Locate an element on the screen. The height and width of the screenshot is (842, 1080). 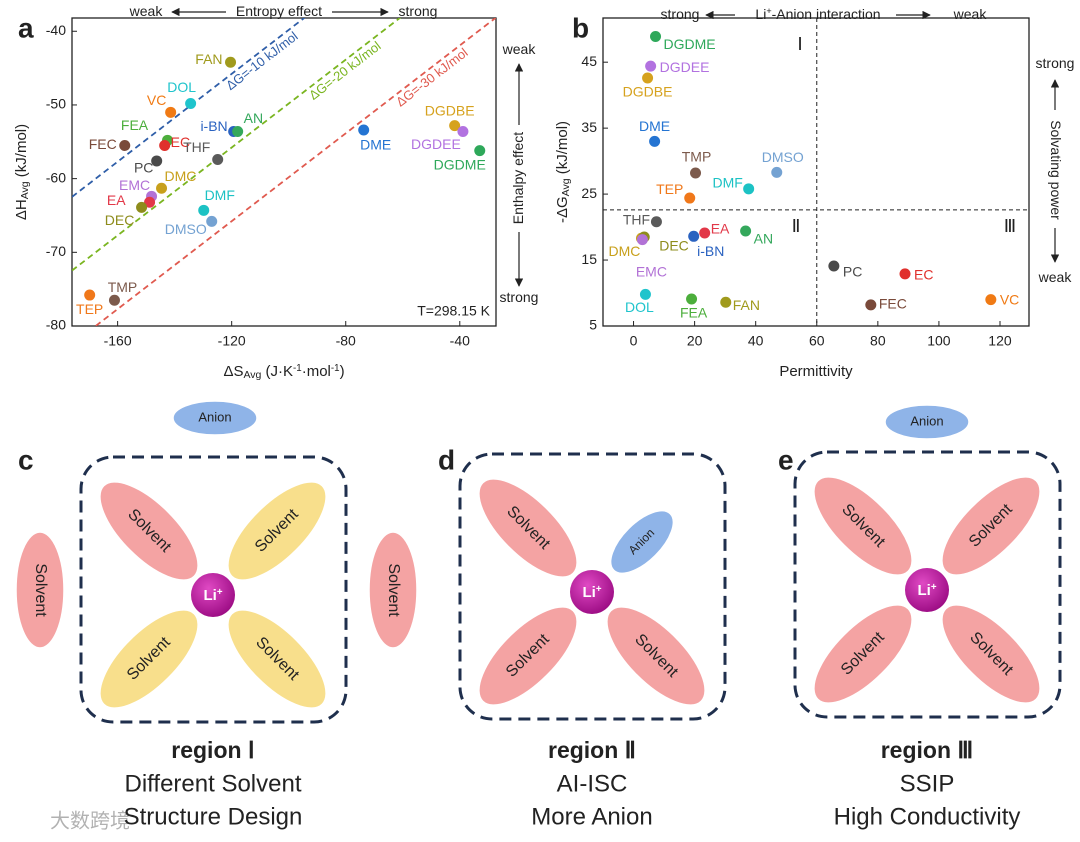
caption: region Ⅱ is located at coordinates (592, 750).